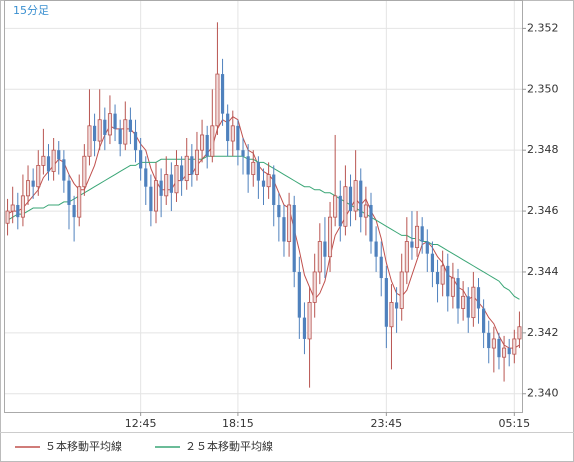 This screenshot has height=462, width=574. I want to click on legend: ５本移動平均線 ２５本移動平均線, so click(144, 446).